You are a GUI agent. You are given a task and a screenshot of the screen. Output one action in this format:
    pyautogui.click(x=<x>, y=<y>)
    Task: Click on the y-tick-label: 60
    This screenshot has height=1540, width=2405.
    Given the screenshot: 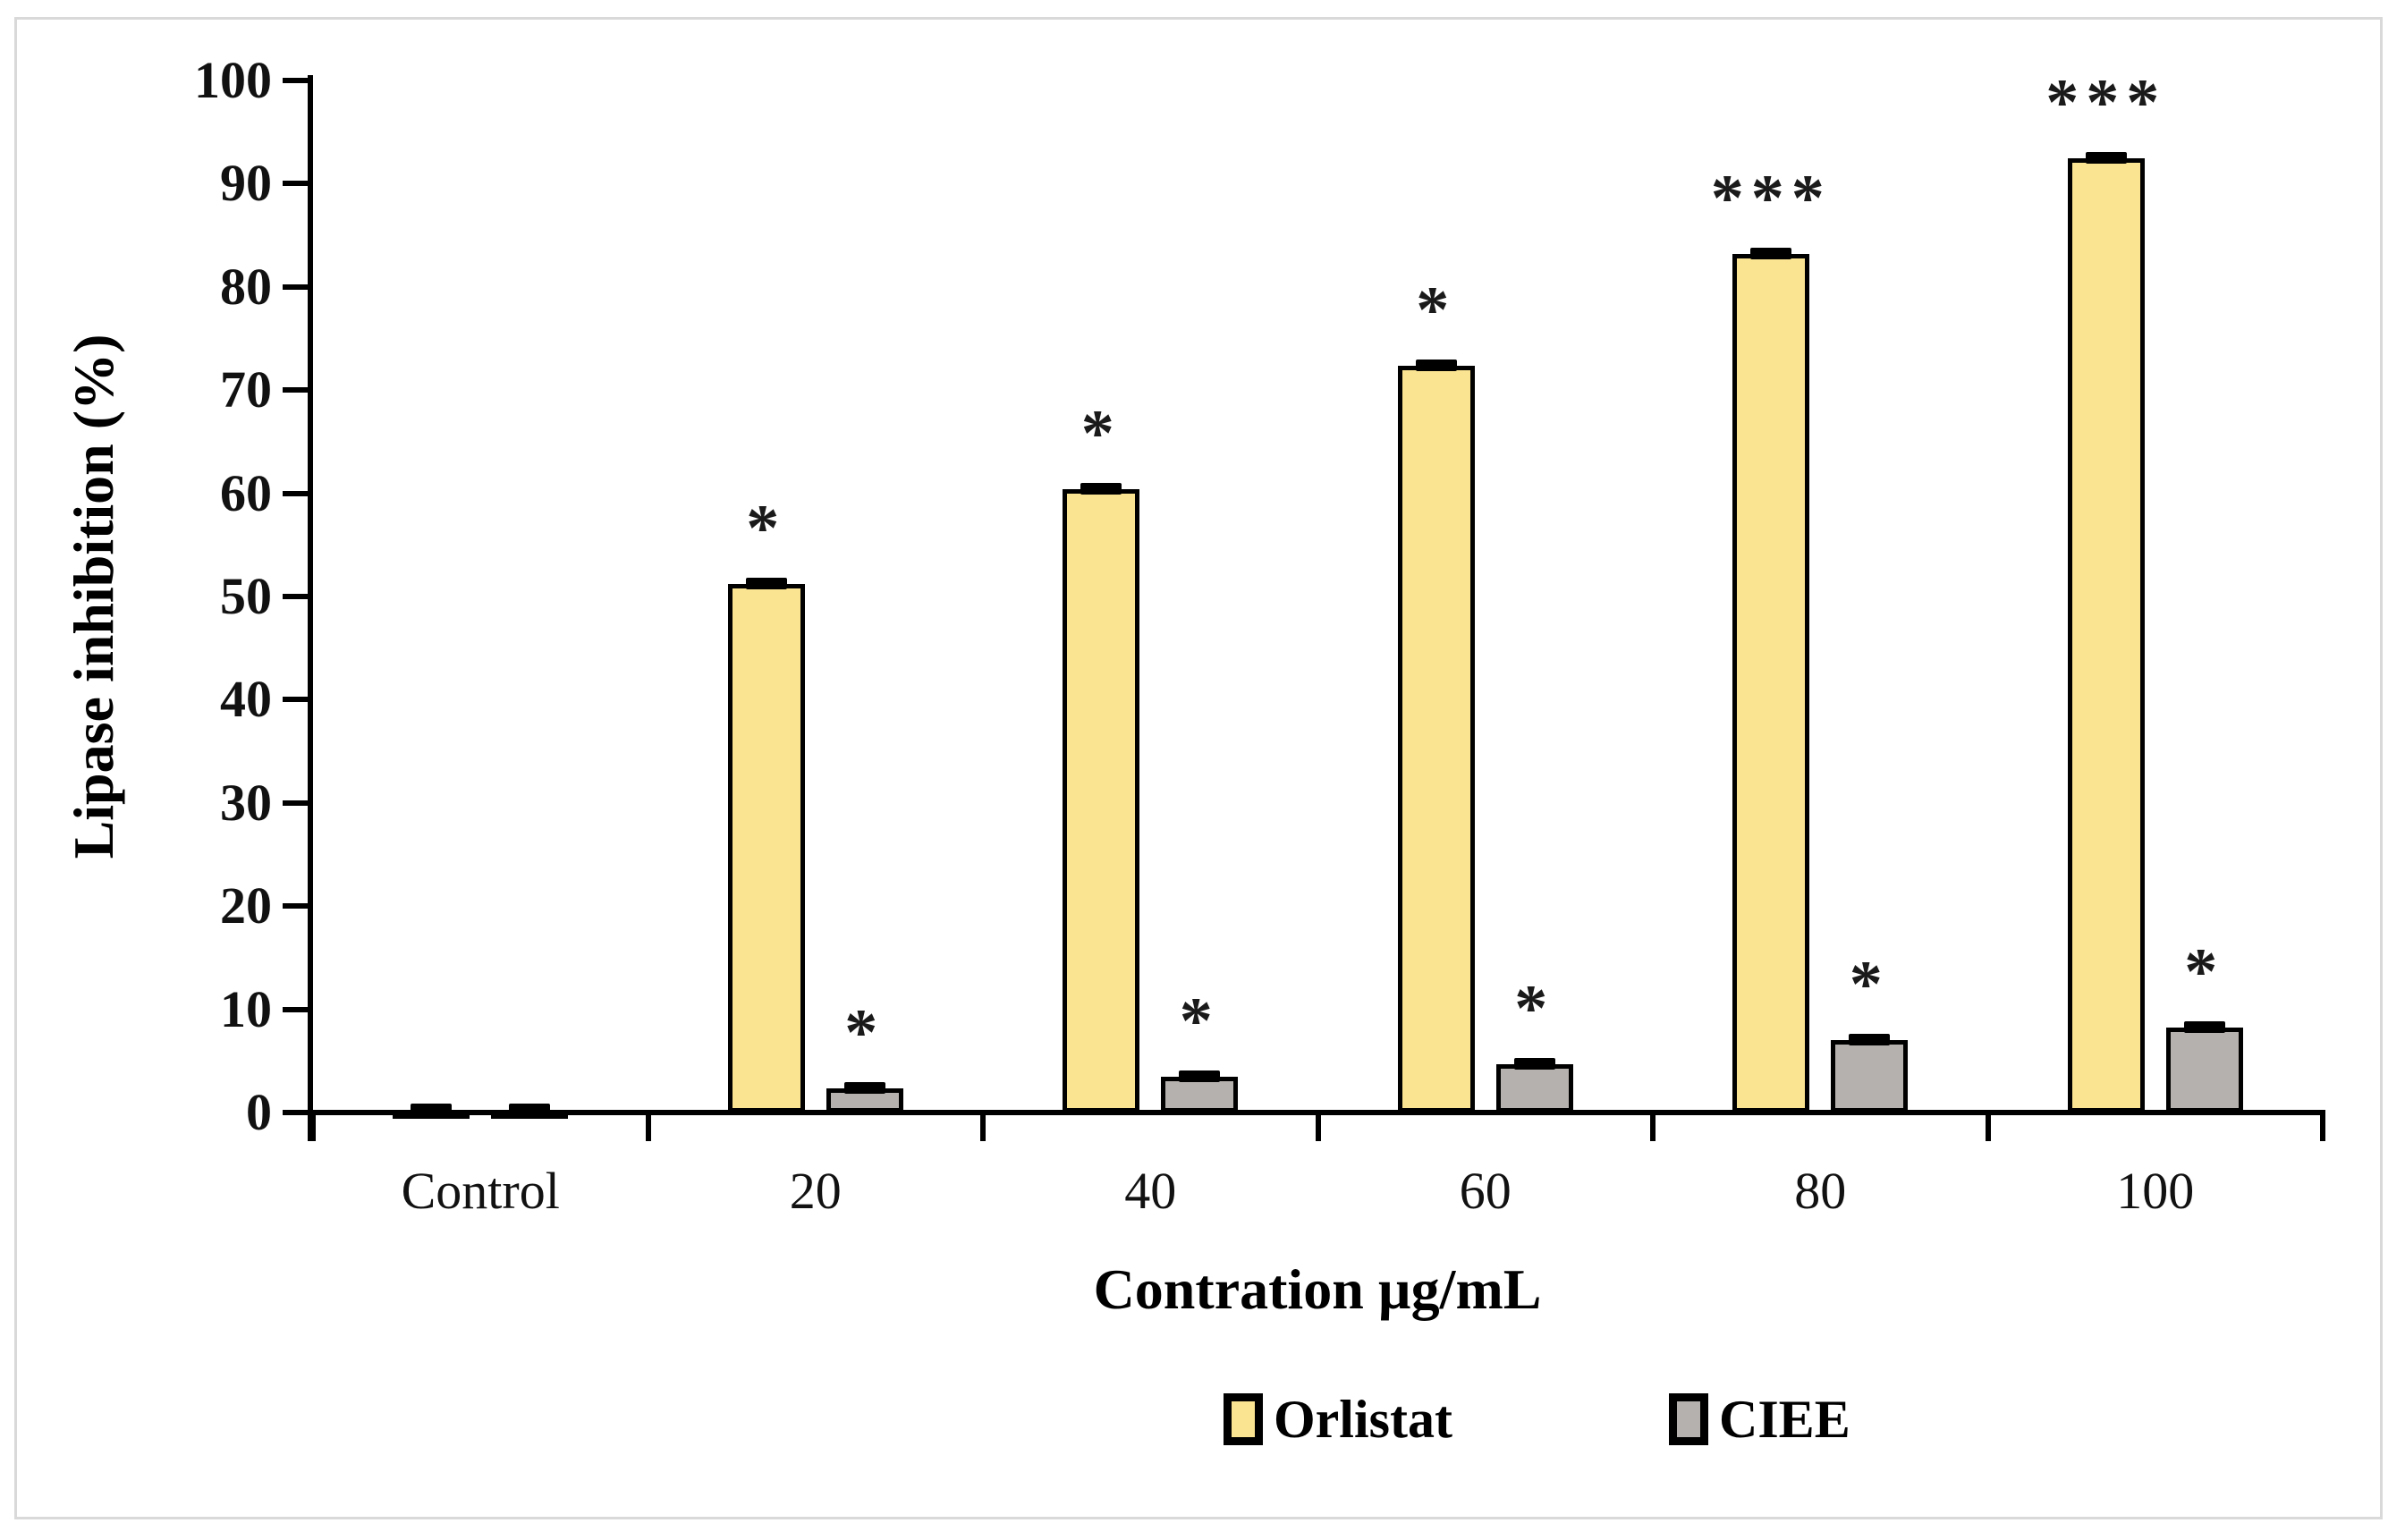 What is the action you would take?
    pyautogui.click(x=246, y=492)
    